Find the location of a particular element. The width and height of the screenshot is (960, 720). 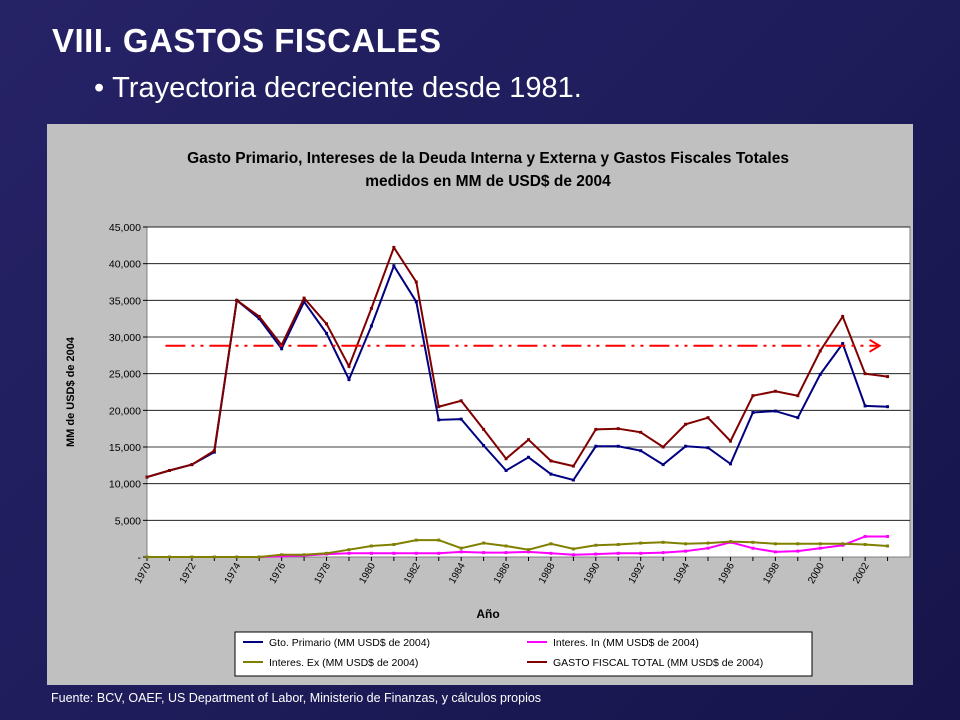

x-tick-label: 1990 is located at coordinates (592, 573).